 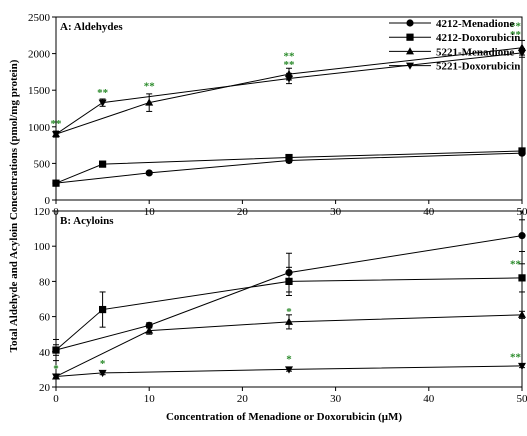 What do you see at coordinates (42, 164) in the screenshot?
I see `y-tick-label: 500` at bounding box center [42, 164].